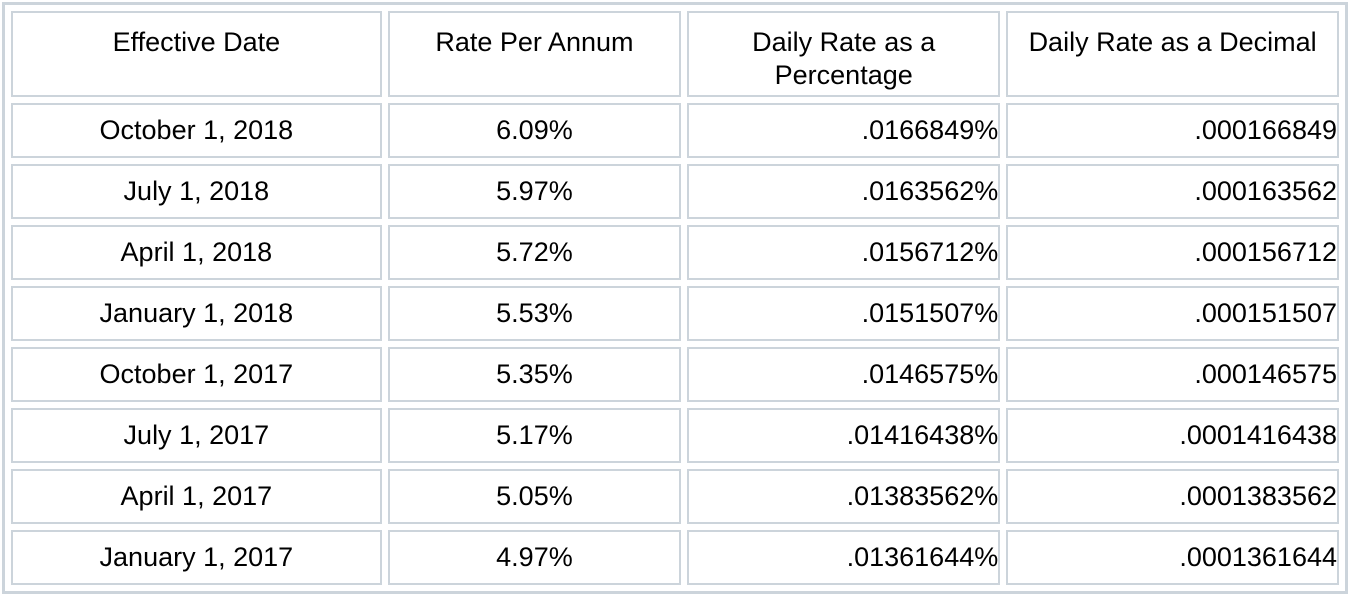 This screenshot has height=594, width=1350. What do you see at coordinates (1172, 374) in the screenshot?
I see `cell-daily-rate-decimal: .000146575` at bounding box center [1172, 374].